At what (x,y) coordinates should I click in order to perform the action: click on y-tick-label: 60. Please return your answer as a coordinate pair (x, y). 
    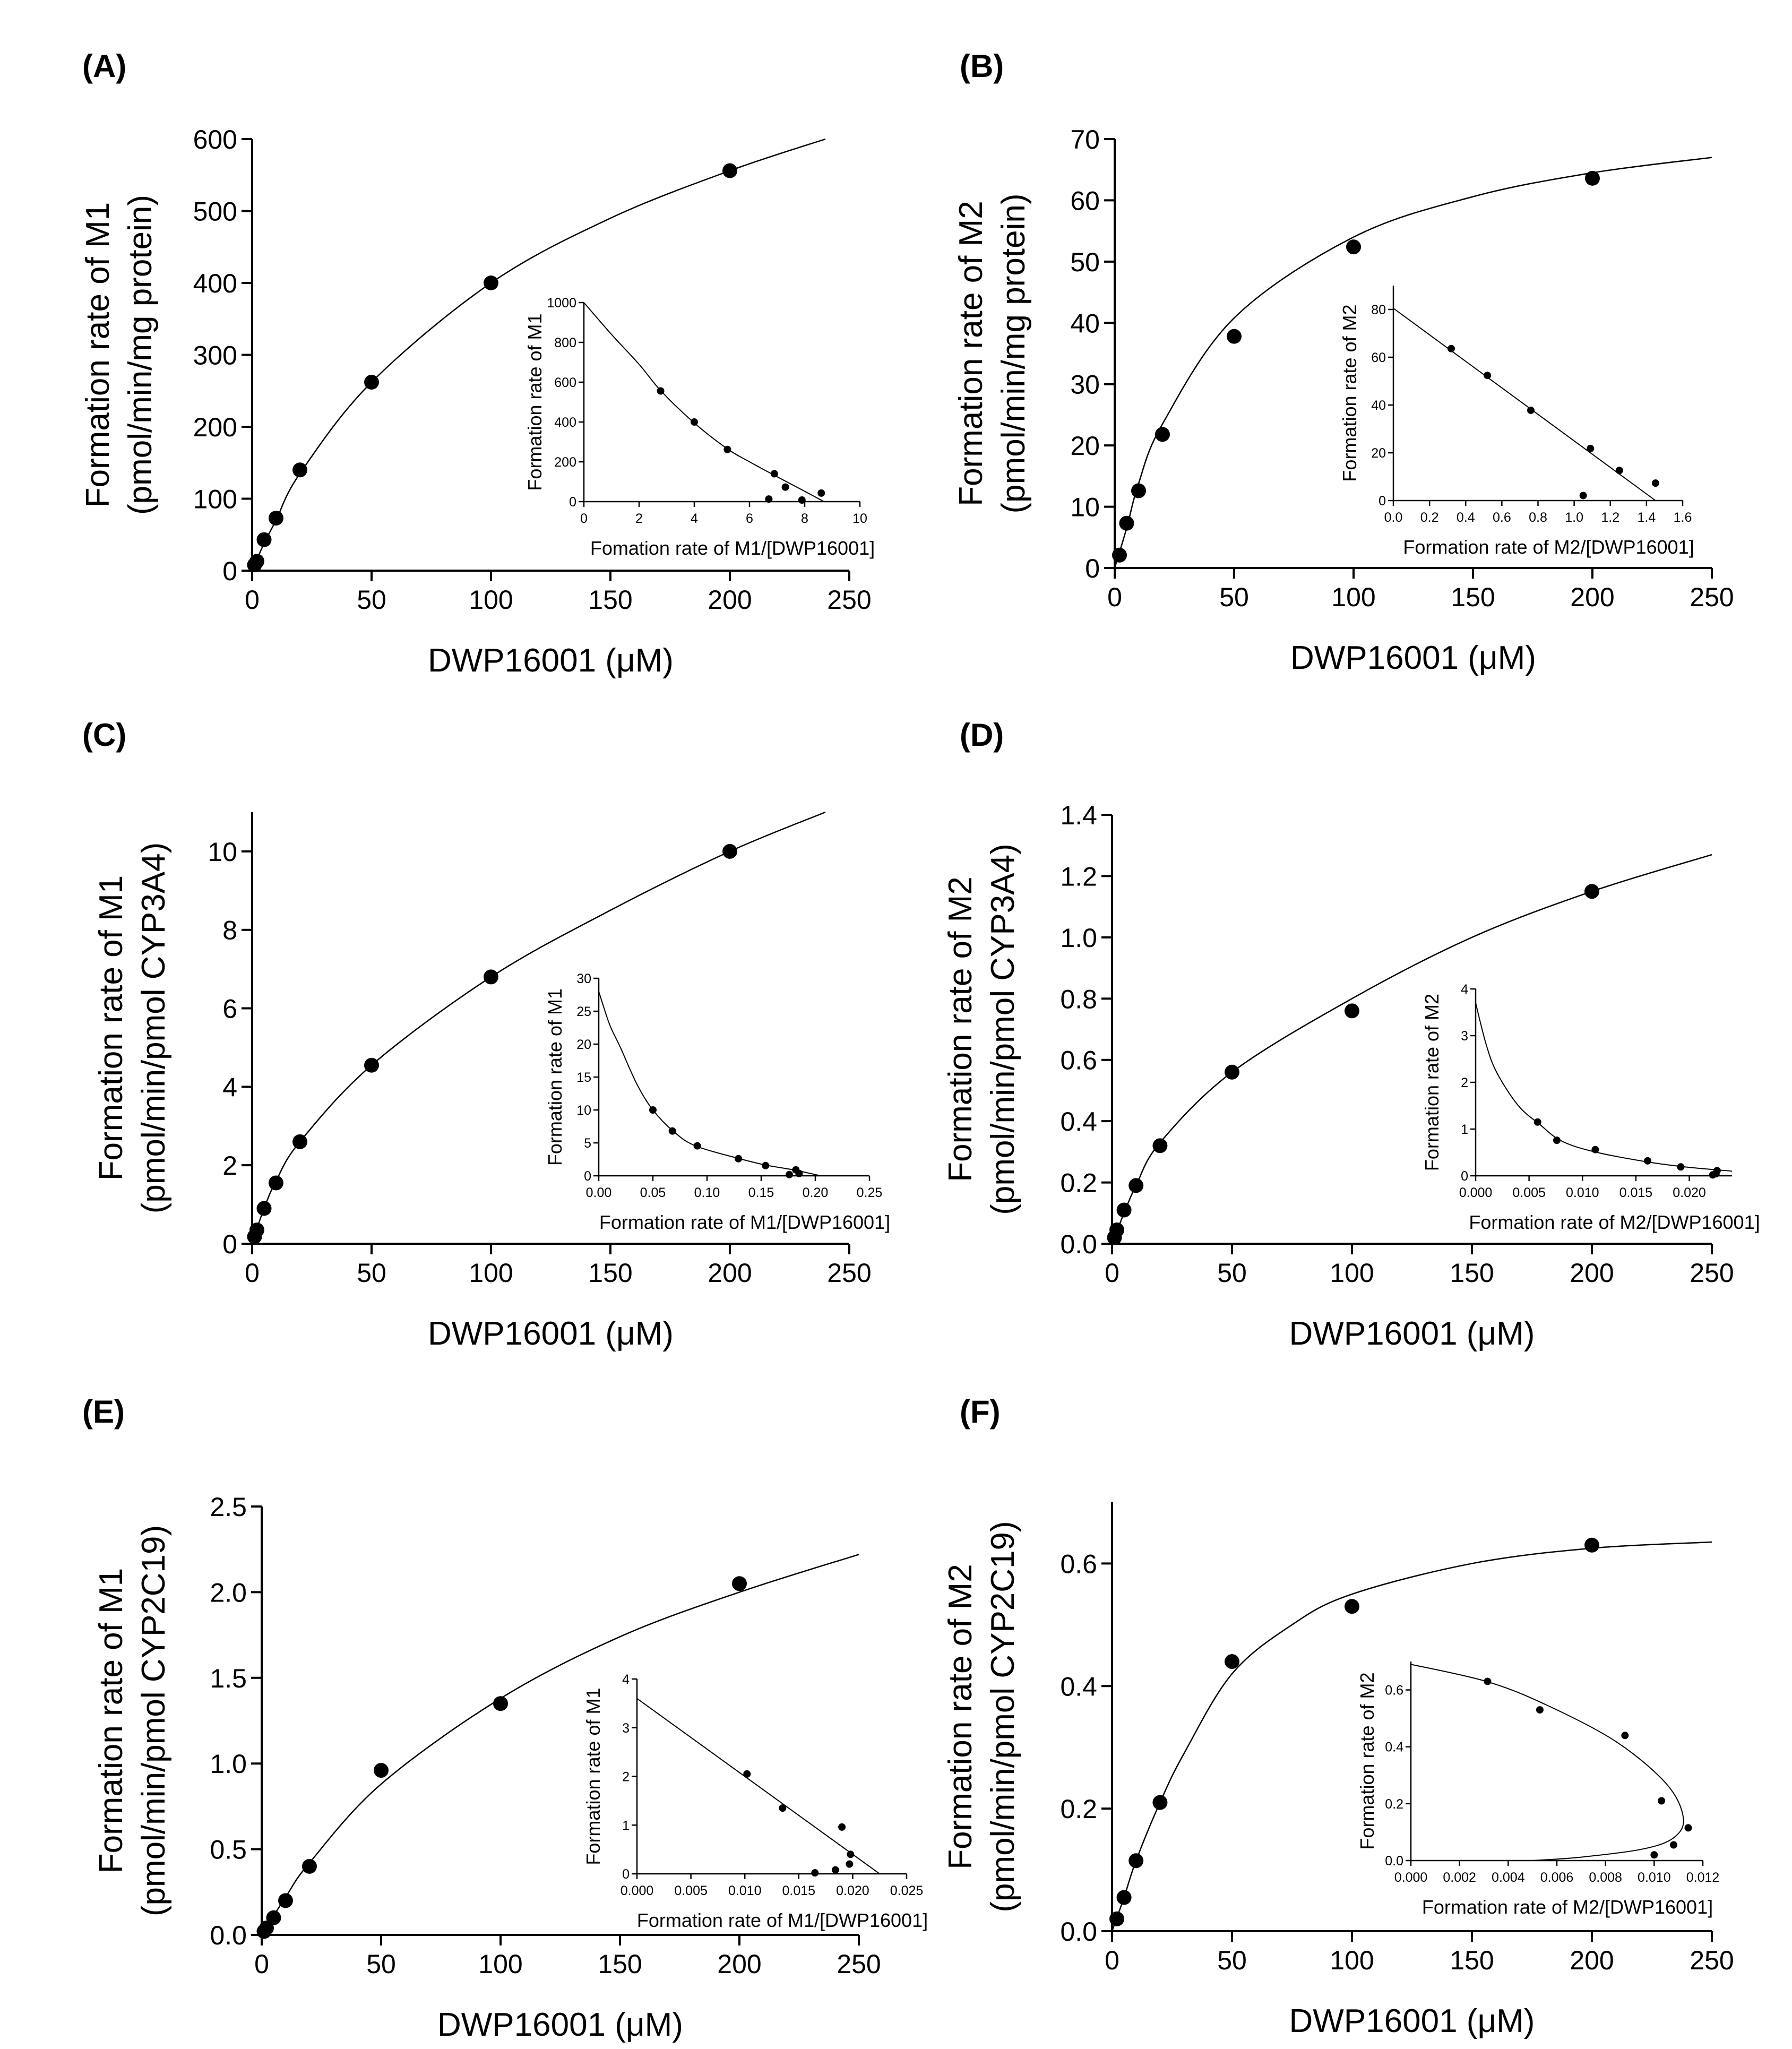
    Looking at the image, I should click on (1379, 358).